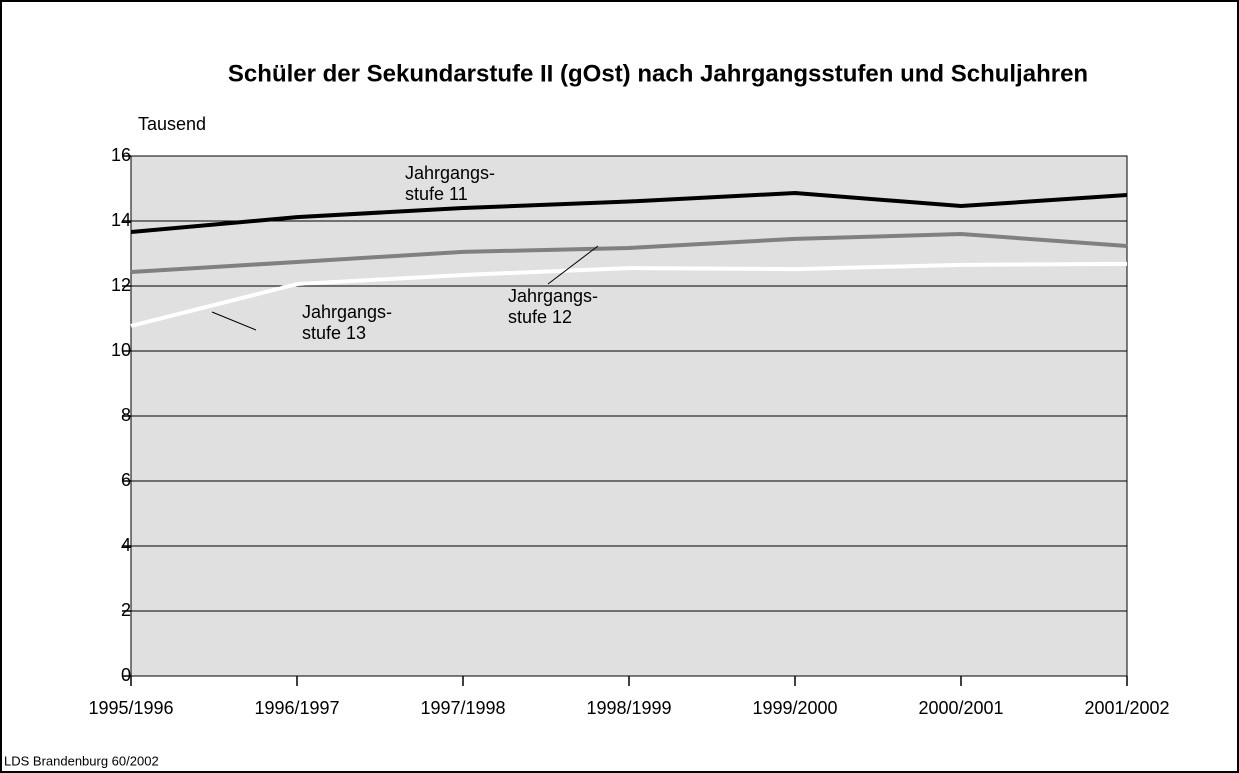 The width and height of the screenshot is (1239, 773). I want to click on annotation: stufe 13, so click(334, 333).